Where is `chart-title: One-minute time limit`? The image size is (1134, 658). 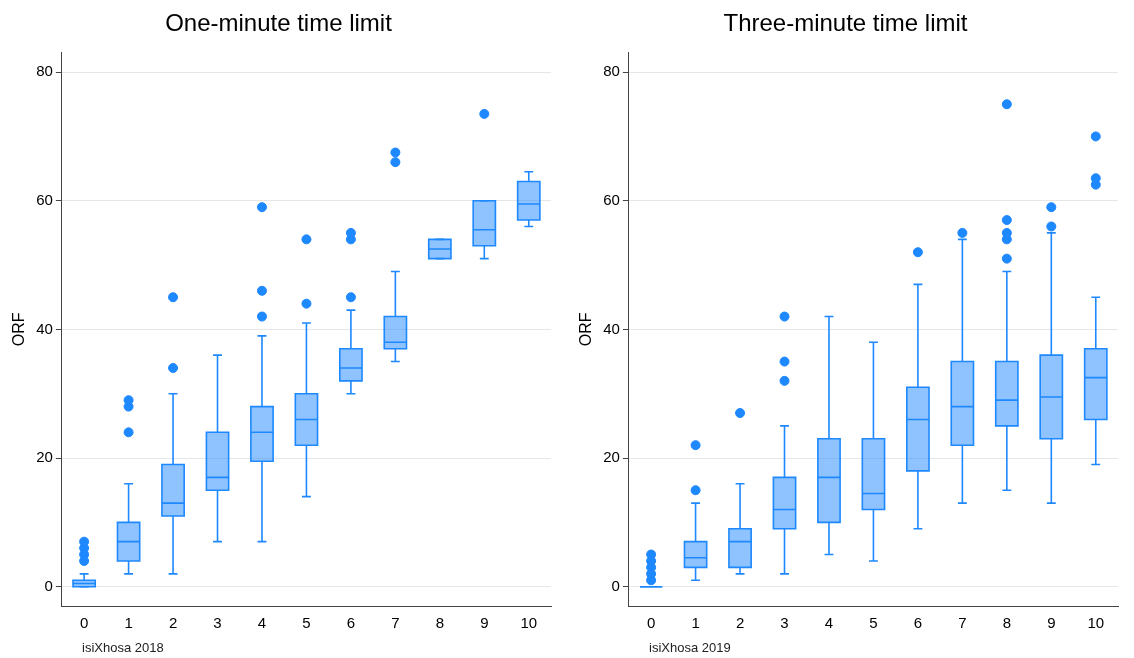 chart-title: One-minute time limit is located at coordinates (279, 23).